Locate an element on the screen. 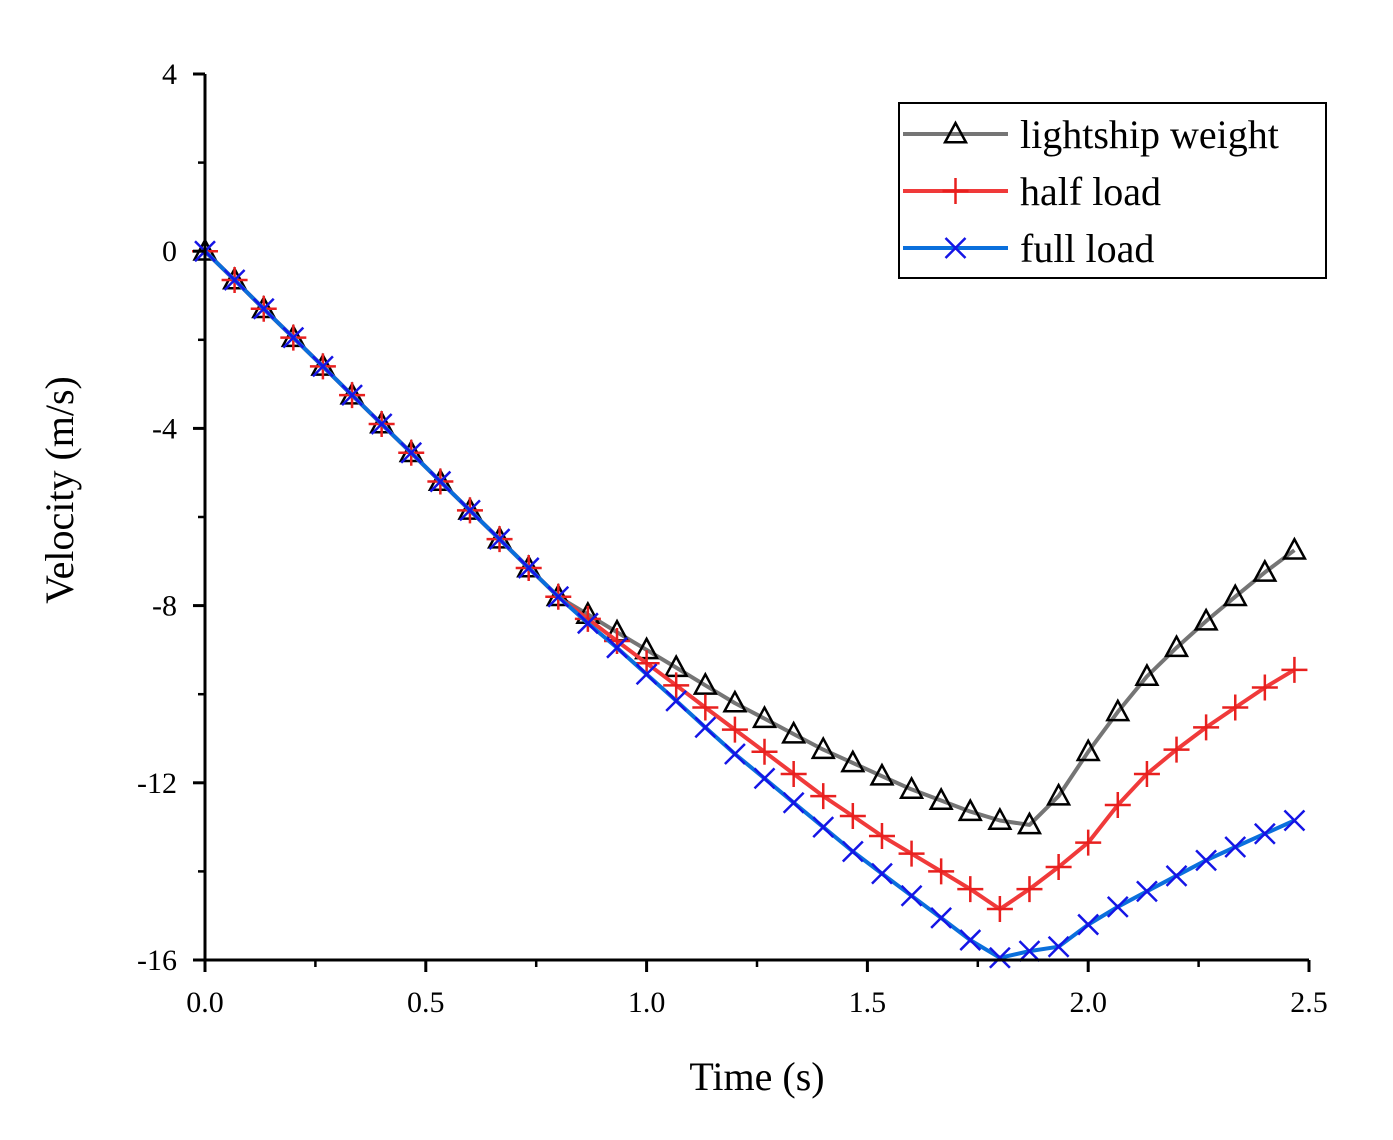 Image resolution: width=1393 pixels, height=1140 pixels. legend-label: lightship weight is located at coordinates (1149, 134).